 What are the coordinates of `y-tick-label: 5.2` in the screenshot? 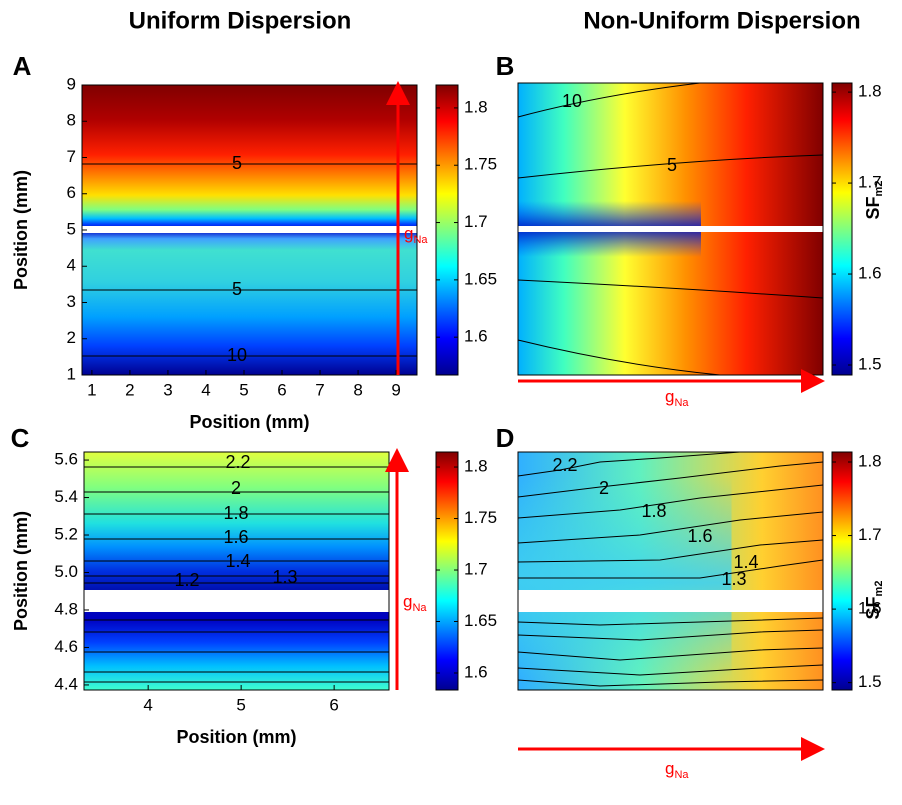 It's located at (66, 534).